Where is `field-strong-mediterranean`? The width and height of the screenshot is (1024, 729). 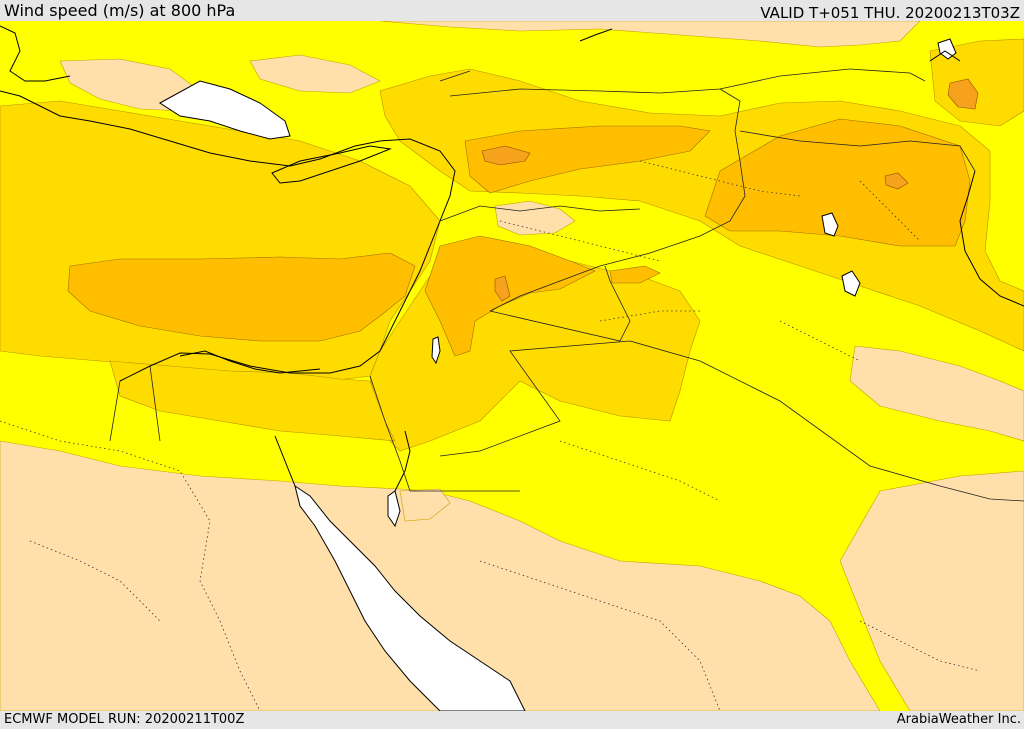
field-strong-mediterranean is located at coordinates (241, 297).